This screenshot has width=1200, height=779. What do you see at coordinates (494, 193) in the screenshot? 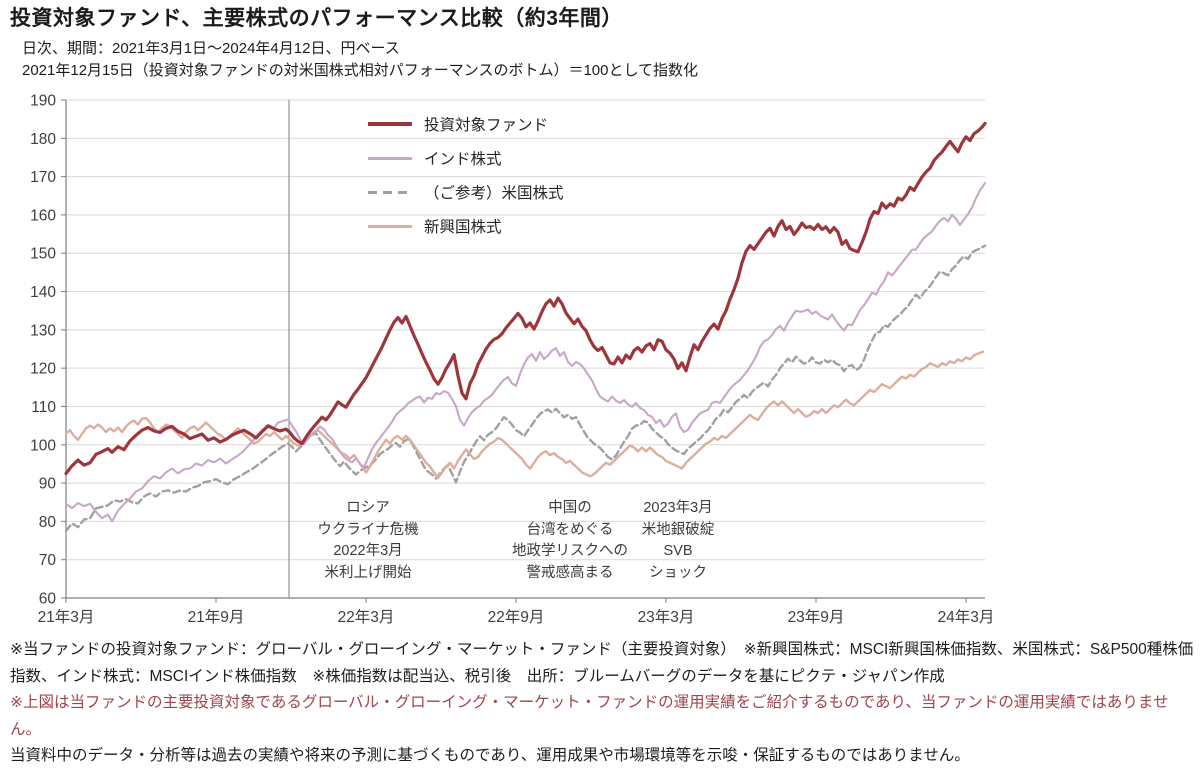
I see `legend-label-us: （ご参考）米国株式` at bounding box center [494, 193].